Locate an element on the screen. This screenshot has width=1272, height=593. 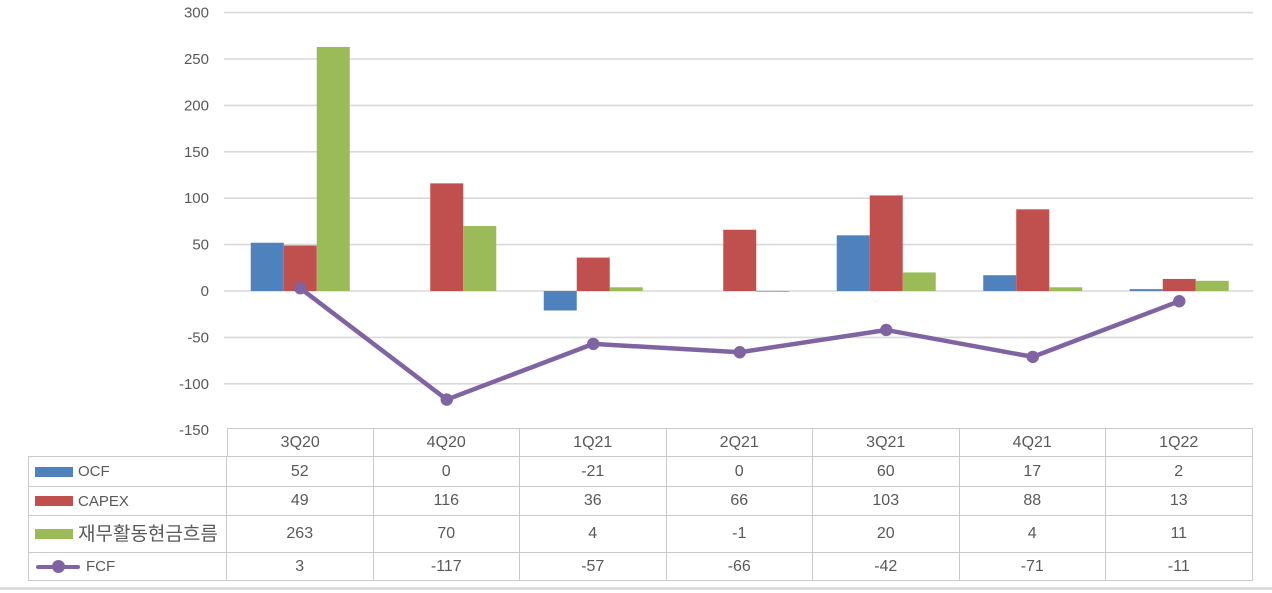
table-row-FCF: FCF 3 -117 -57 -66 -42 -71 -11 is located at coordinates (640, 566).